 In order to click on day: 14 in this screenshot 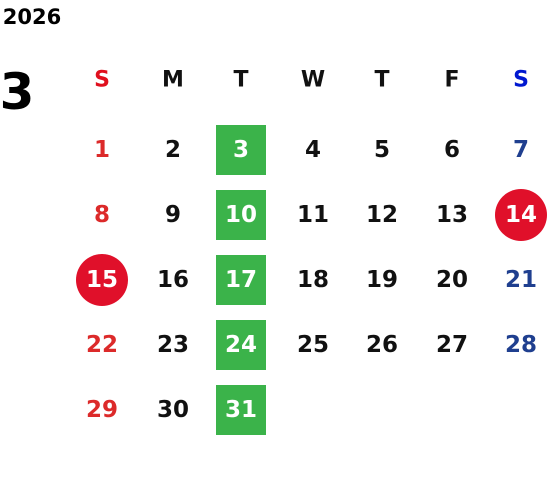, I will do `click(521, 215)`.